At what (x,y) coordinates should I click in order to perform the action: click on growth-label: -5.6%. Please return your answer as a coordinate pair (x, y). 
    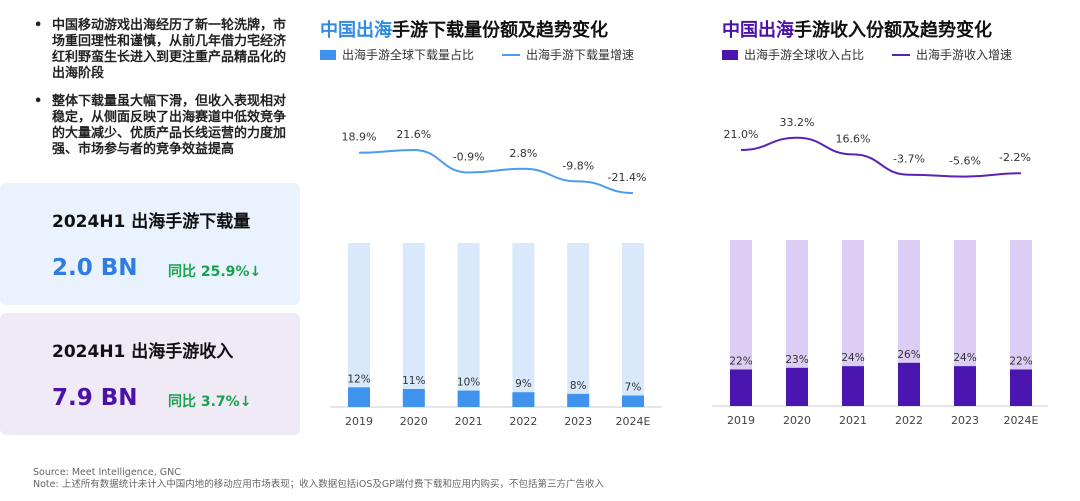
    Looking at the image, I should click on (965, 161).